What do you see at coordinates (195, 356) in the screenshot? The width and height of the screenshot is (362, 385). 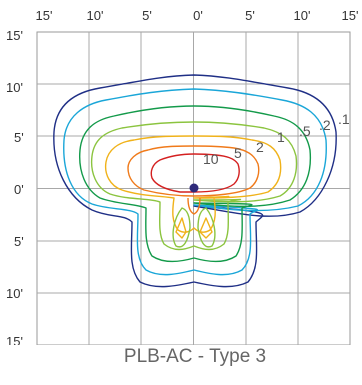 I see `chart-title: PLB-AC - Type 3` at bounding box center [195, 356].